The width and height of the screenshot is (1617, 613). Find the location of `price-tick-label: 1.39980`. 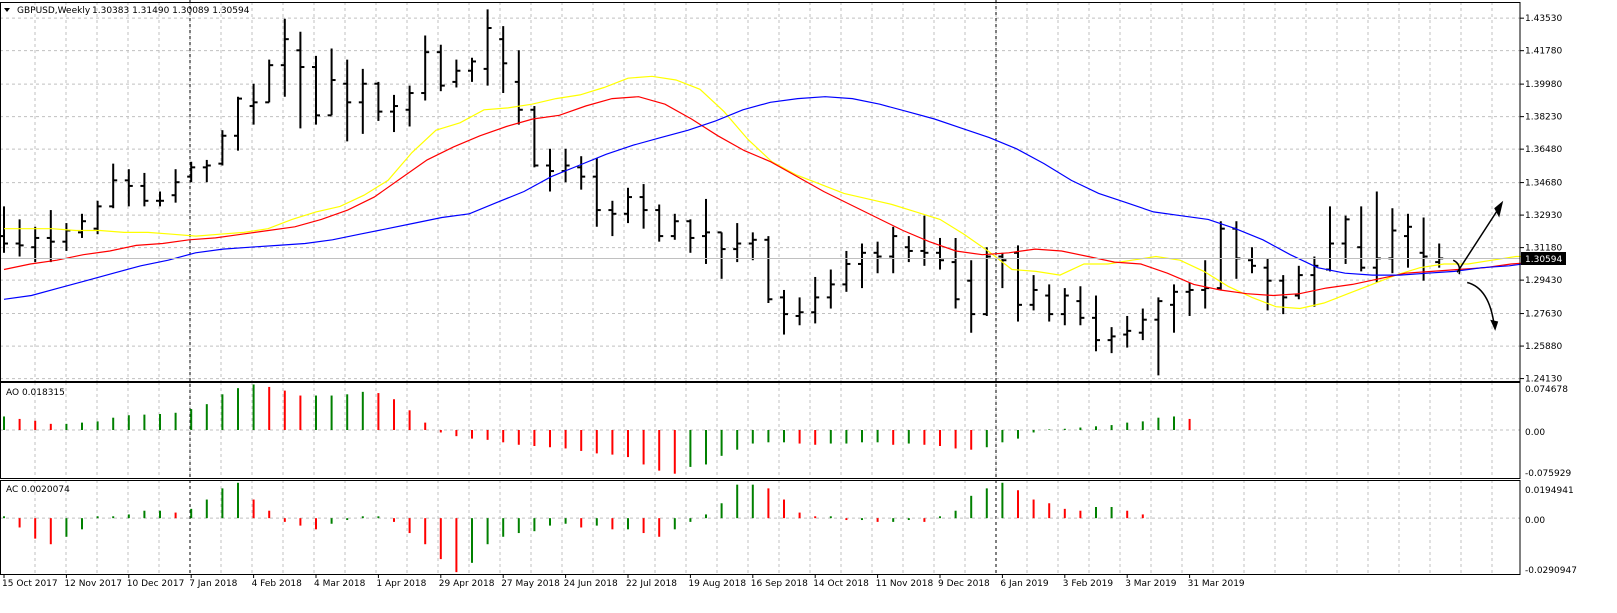

price-tick-label: 1.39980 is located at coordinates (1543, 85).